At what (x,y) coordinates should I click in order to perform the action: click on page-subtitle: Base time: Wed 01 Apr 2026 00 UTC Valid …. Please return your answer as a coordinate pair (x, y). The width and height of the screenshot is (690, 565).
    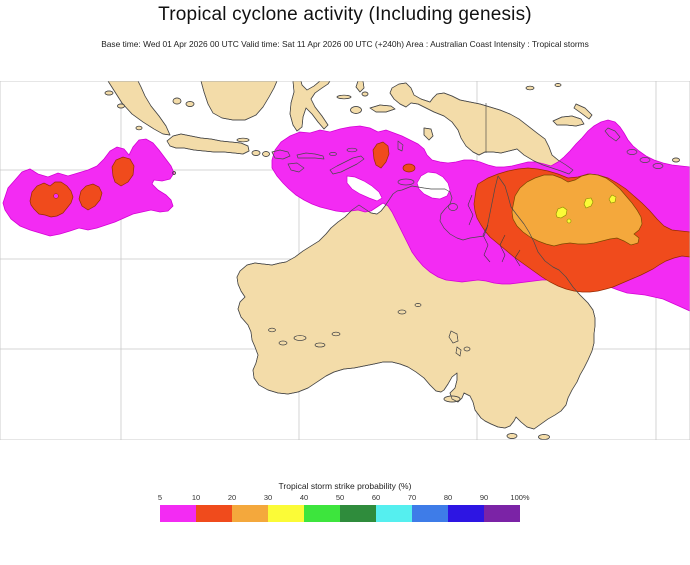
    Looking at the image, I should click on (345, 44).